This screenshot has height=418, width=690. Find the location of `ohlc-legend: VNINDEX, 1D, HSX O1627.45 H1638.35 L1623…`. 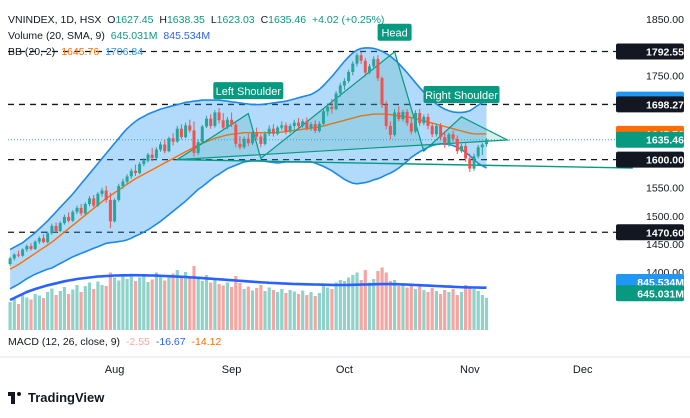

ohlc-legend: VNINDEX, 1D, HSX O1627.45 H1638.35 L1623… is located at coordinates (196, 20).